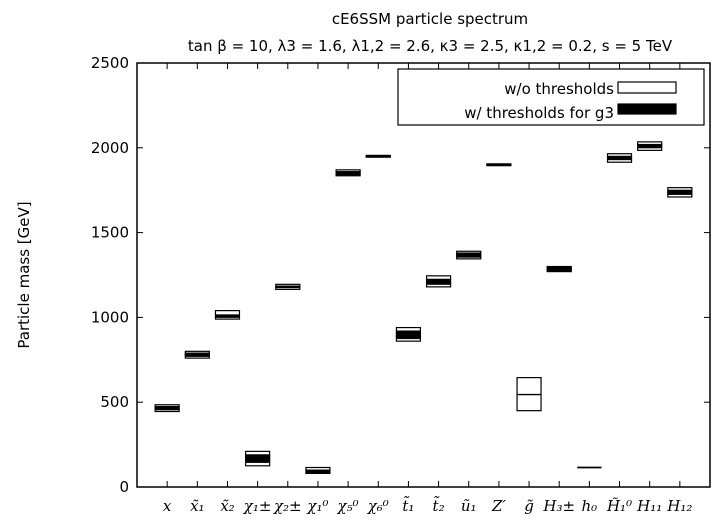 The height and width of the screenshot is (521, 724). What do you see at coordinates (227, 506) in the screenshot?
I see `x-tick-label: x̃₂` at bounding box center [227, 506].